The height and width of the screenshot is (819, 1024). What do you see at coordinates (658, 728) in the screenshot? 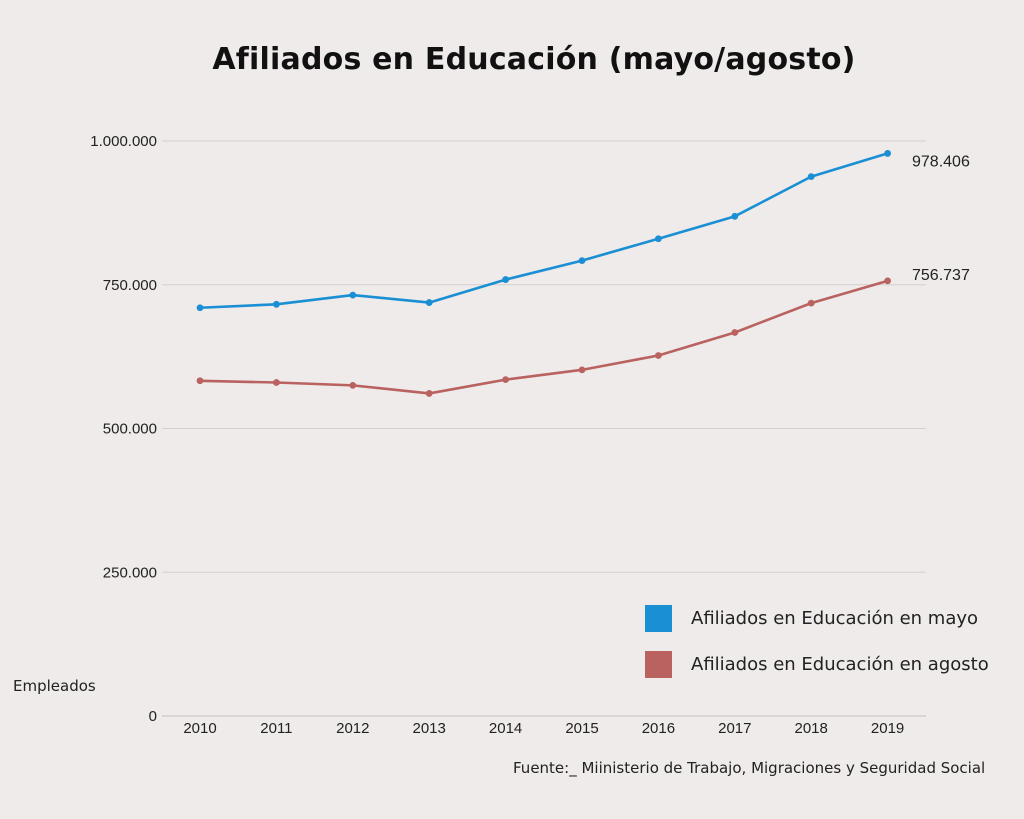
I see `x-tick-label: 2016` at bounding box center [658, 728].